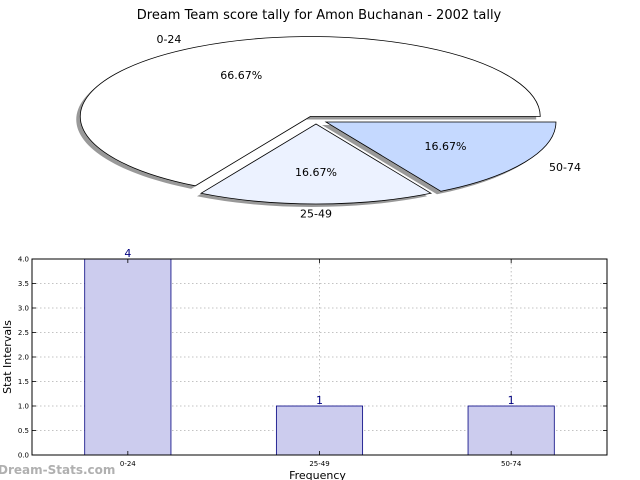 The width and height of the screenshot is (640, 480). What do you see at coordinates (317, 474) in the screenshot?
I see `x-axis-label: Frequency` at bounding box center [317, 474].